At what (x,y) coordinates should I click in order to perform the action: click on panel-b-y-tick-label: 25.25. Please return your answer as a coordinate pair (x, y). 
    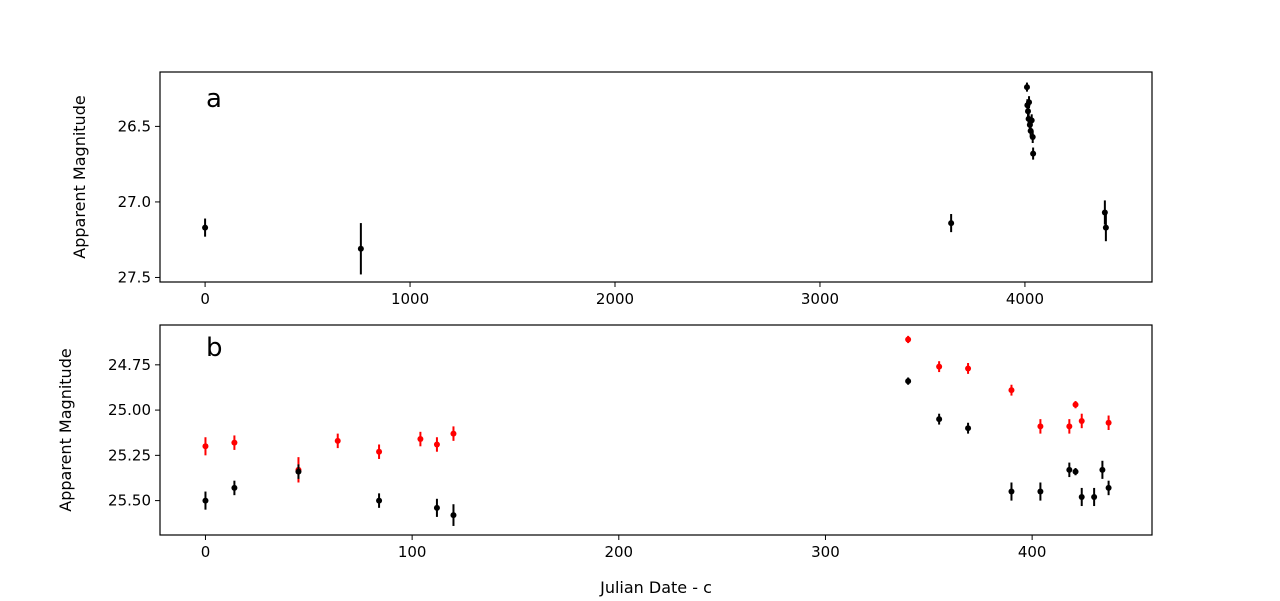
    Looking at the image, I should click on (129, 455).